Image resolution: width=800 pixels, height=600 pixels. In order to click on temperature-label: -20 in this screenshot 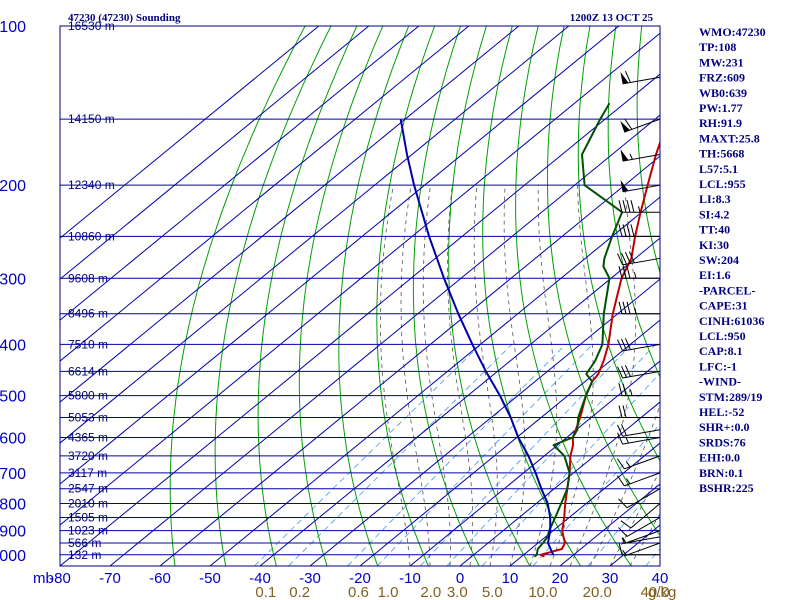, I will do `click(360, 578)`.